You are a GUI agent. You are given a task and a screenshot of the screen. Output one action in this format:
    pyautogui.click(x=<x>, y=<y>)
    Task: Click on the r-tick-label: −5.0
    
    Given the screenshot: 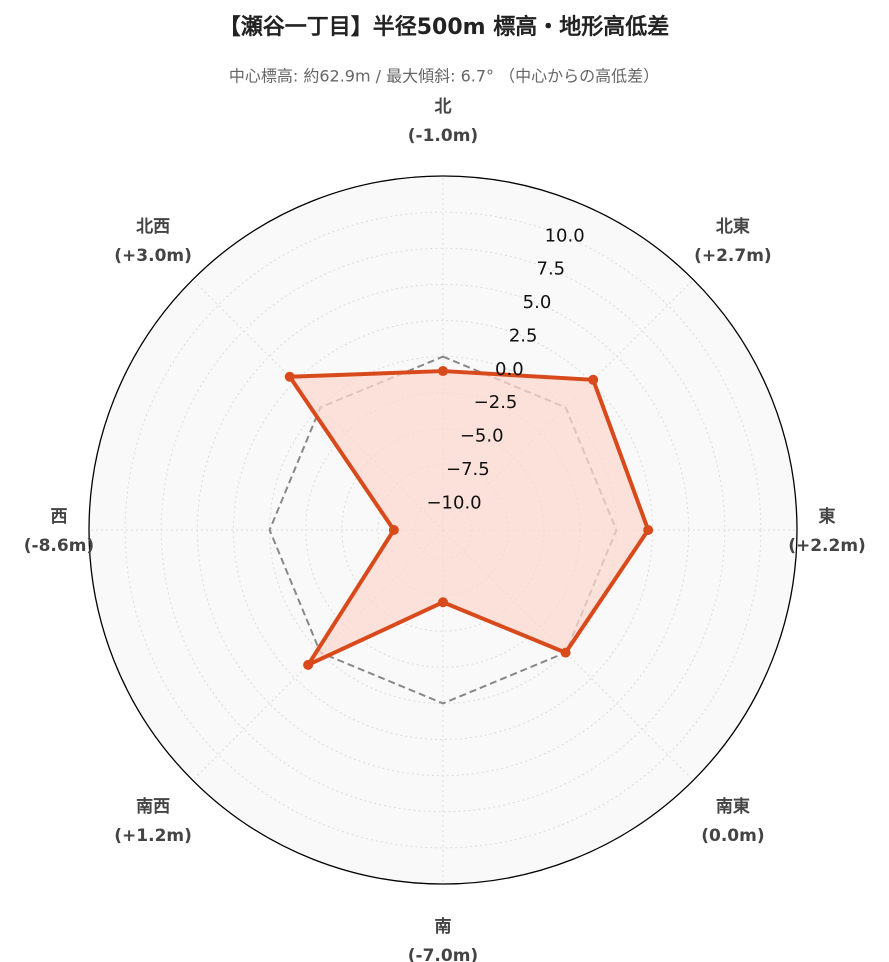 What is the action you would take?
    pyautogui.click(x=482, y=436)
    